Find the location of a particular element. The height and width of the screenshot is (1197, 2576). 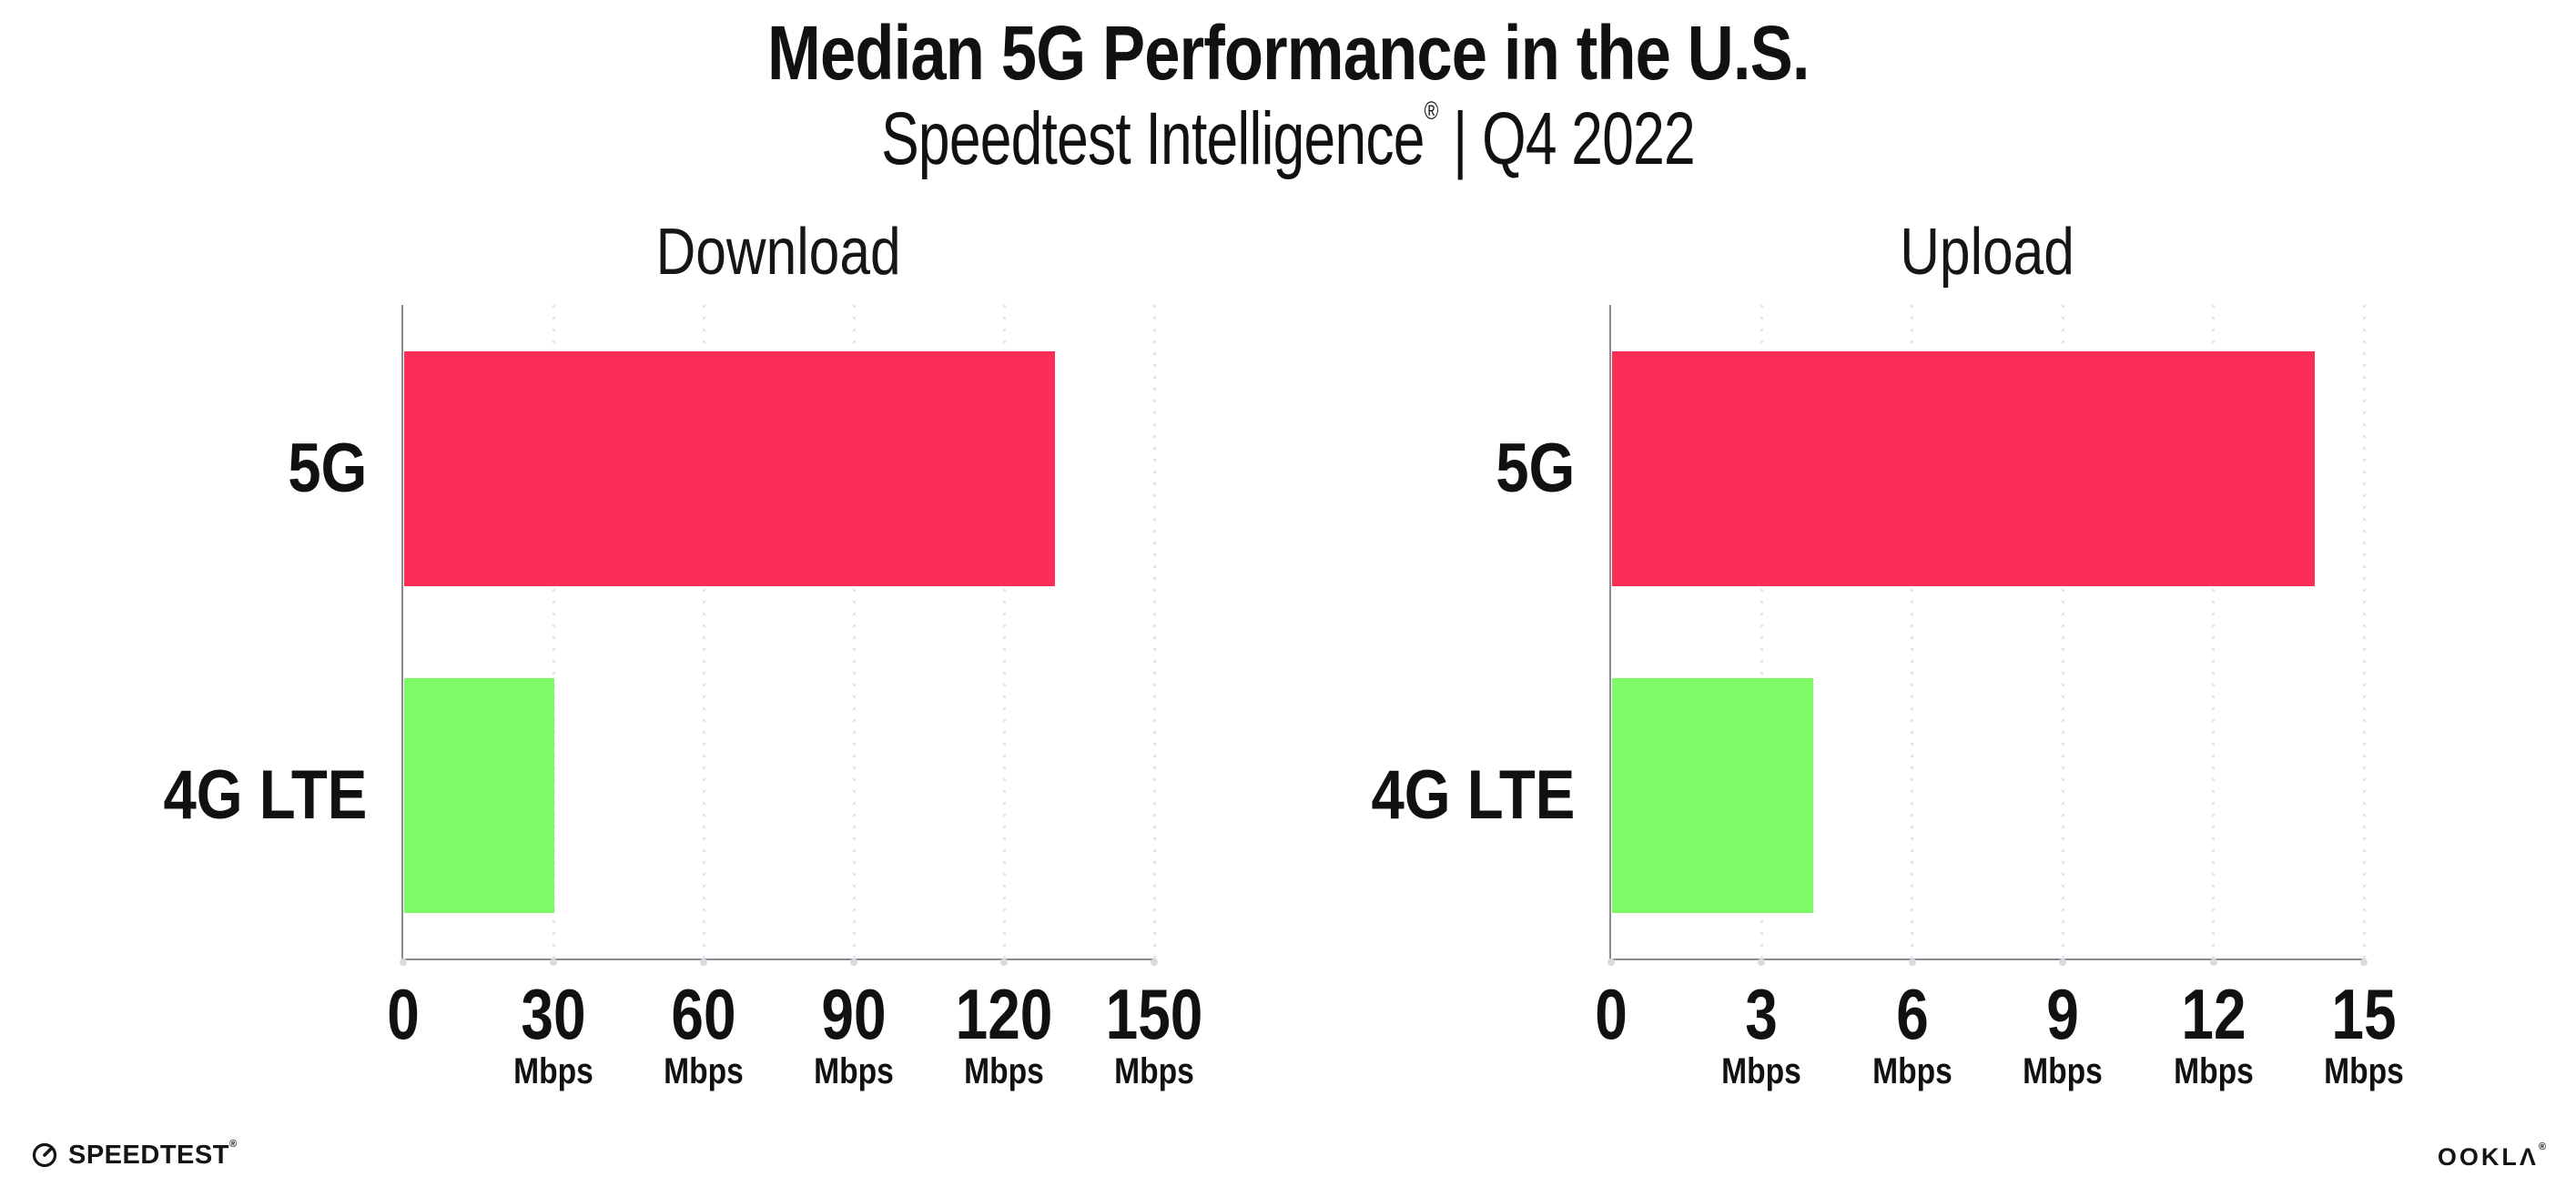

ookla-logo-text: OOKLΛ is located at coordinates (2488, 1157).